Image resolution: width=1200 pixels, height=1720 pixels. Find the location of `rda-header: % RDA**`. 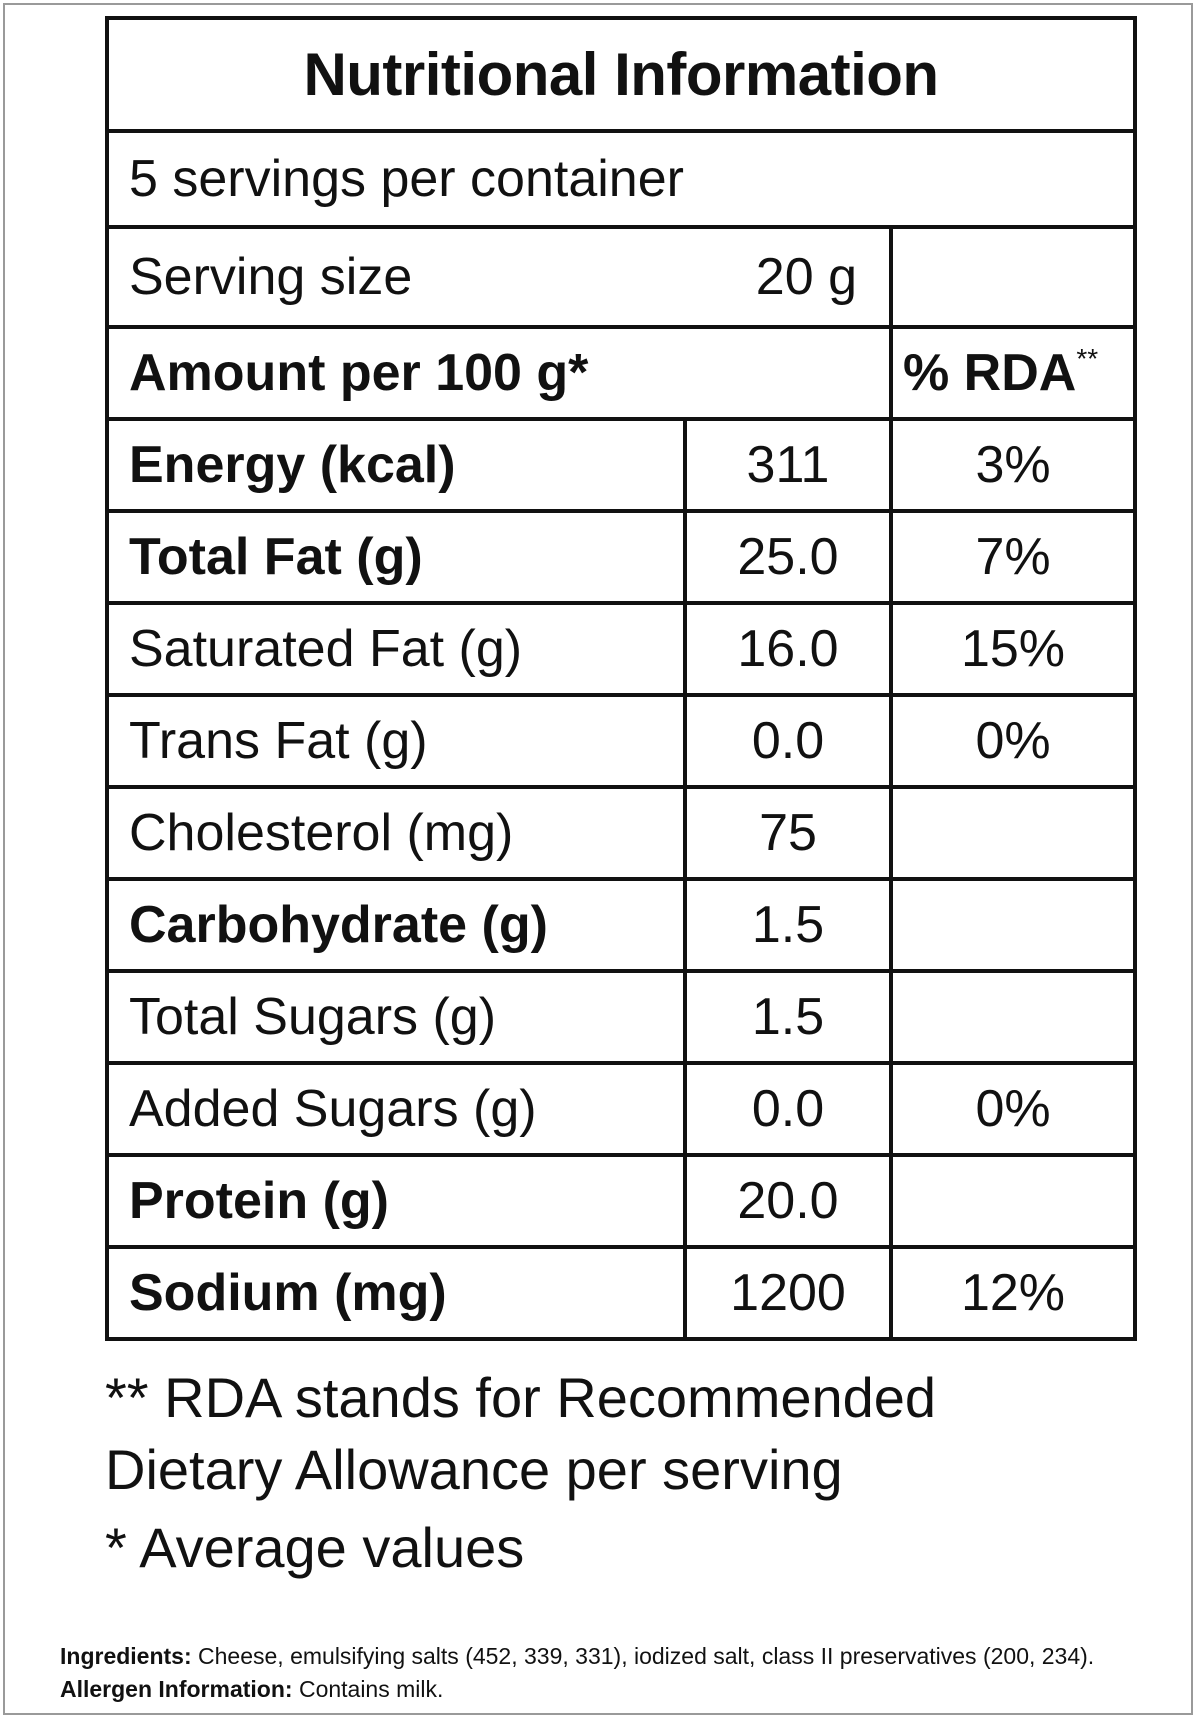

rda-header: % RDA** is located at coordinates (1013, 373).